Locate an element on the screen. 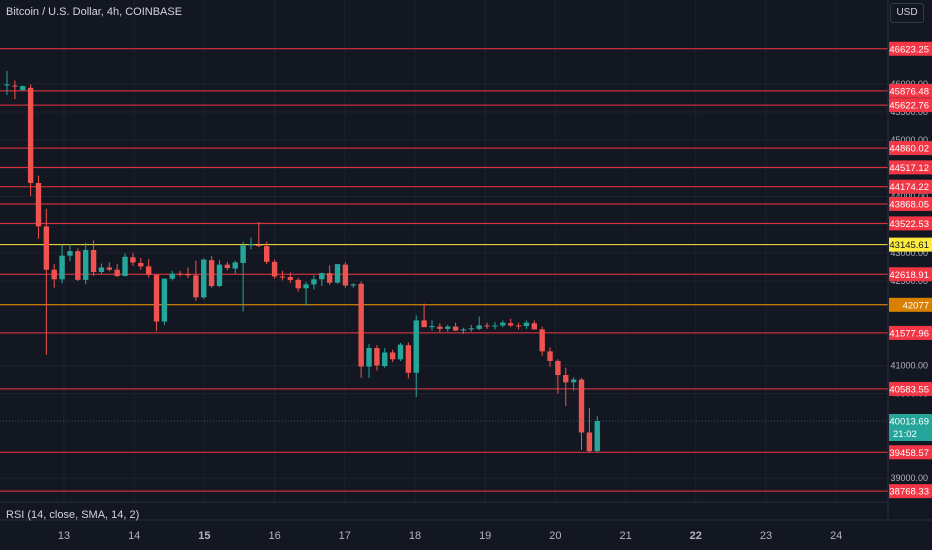 The height and width of the screenshot is (550, 932). rsi-indicator-label: RSI (14, close, SMA, 14, 2) is located at coordinates (73, 515).